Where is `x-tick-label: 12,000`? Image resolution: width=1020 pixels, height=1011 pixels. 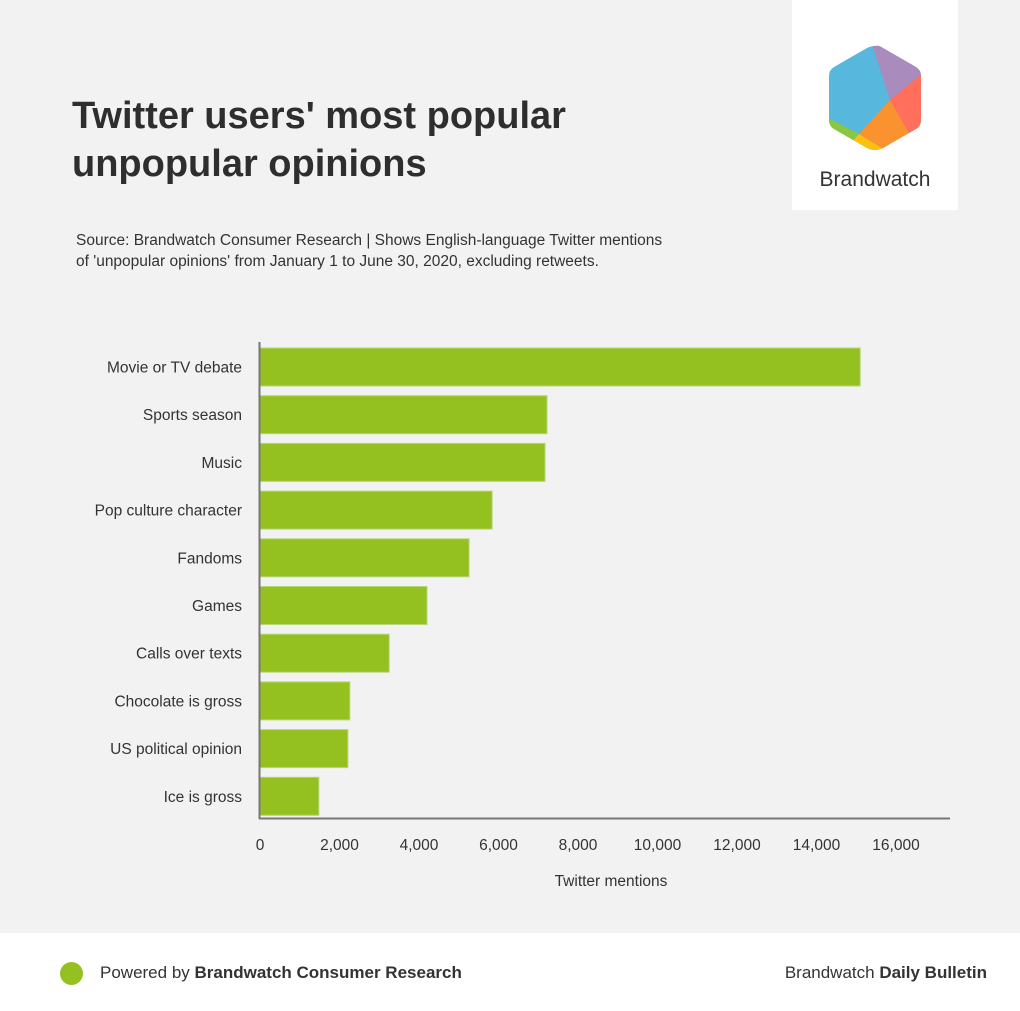
x-tick-label: 12,000 is located at coordinates (737, 845).